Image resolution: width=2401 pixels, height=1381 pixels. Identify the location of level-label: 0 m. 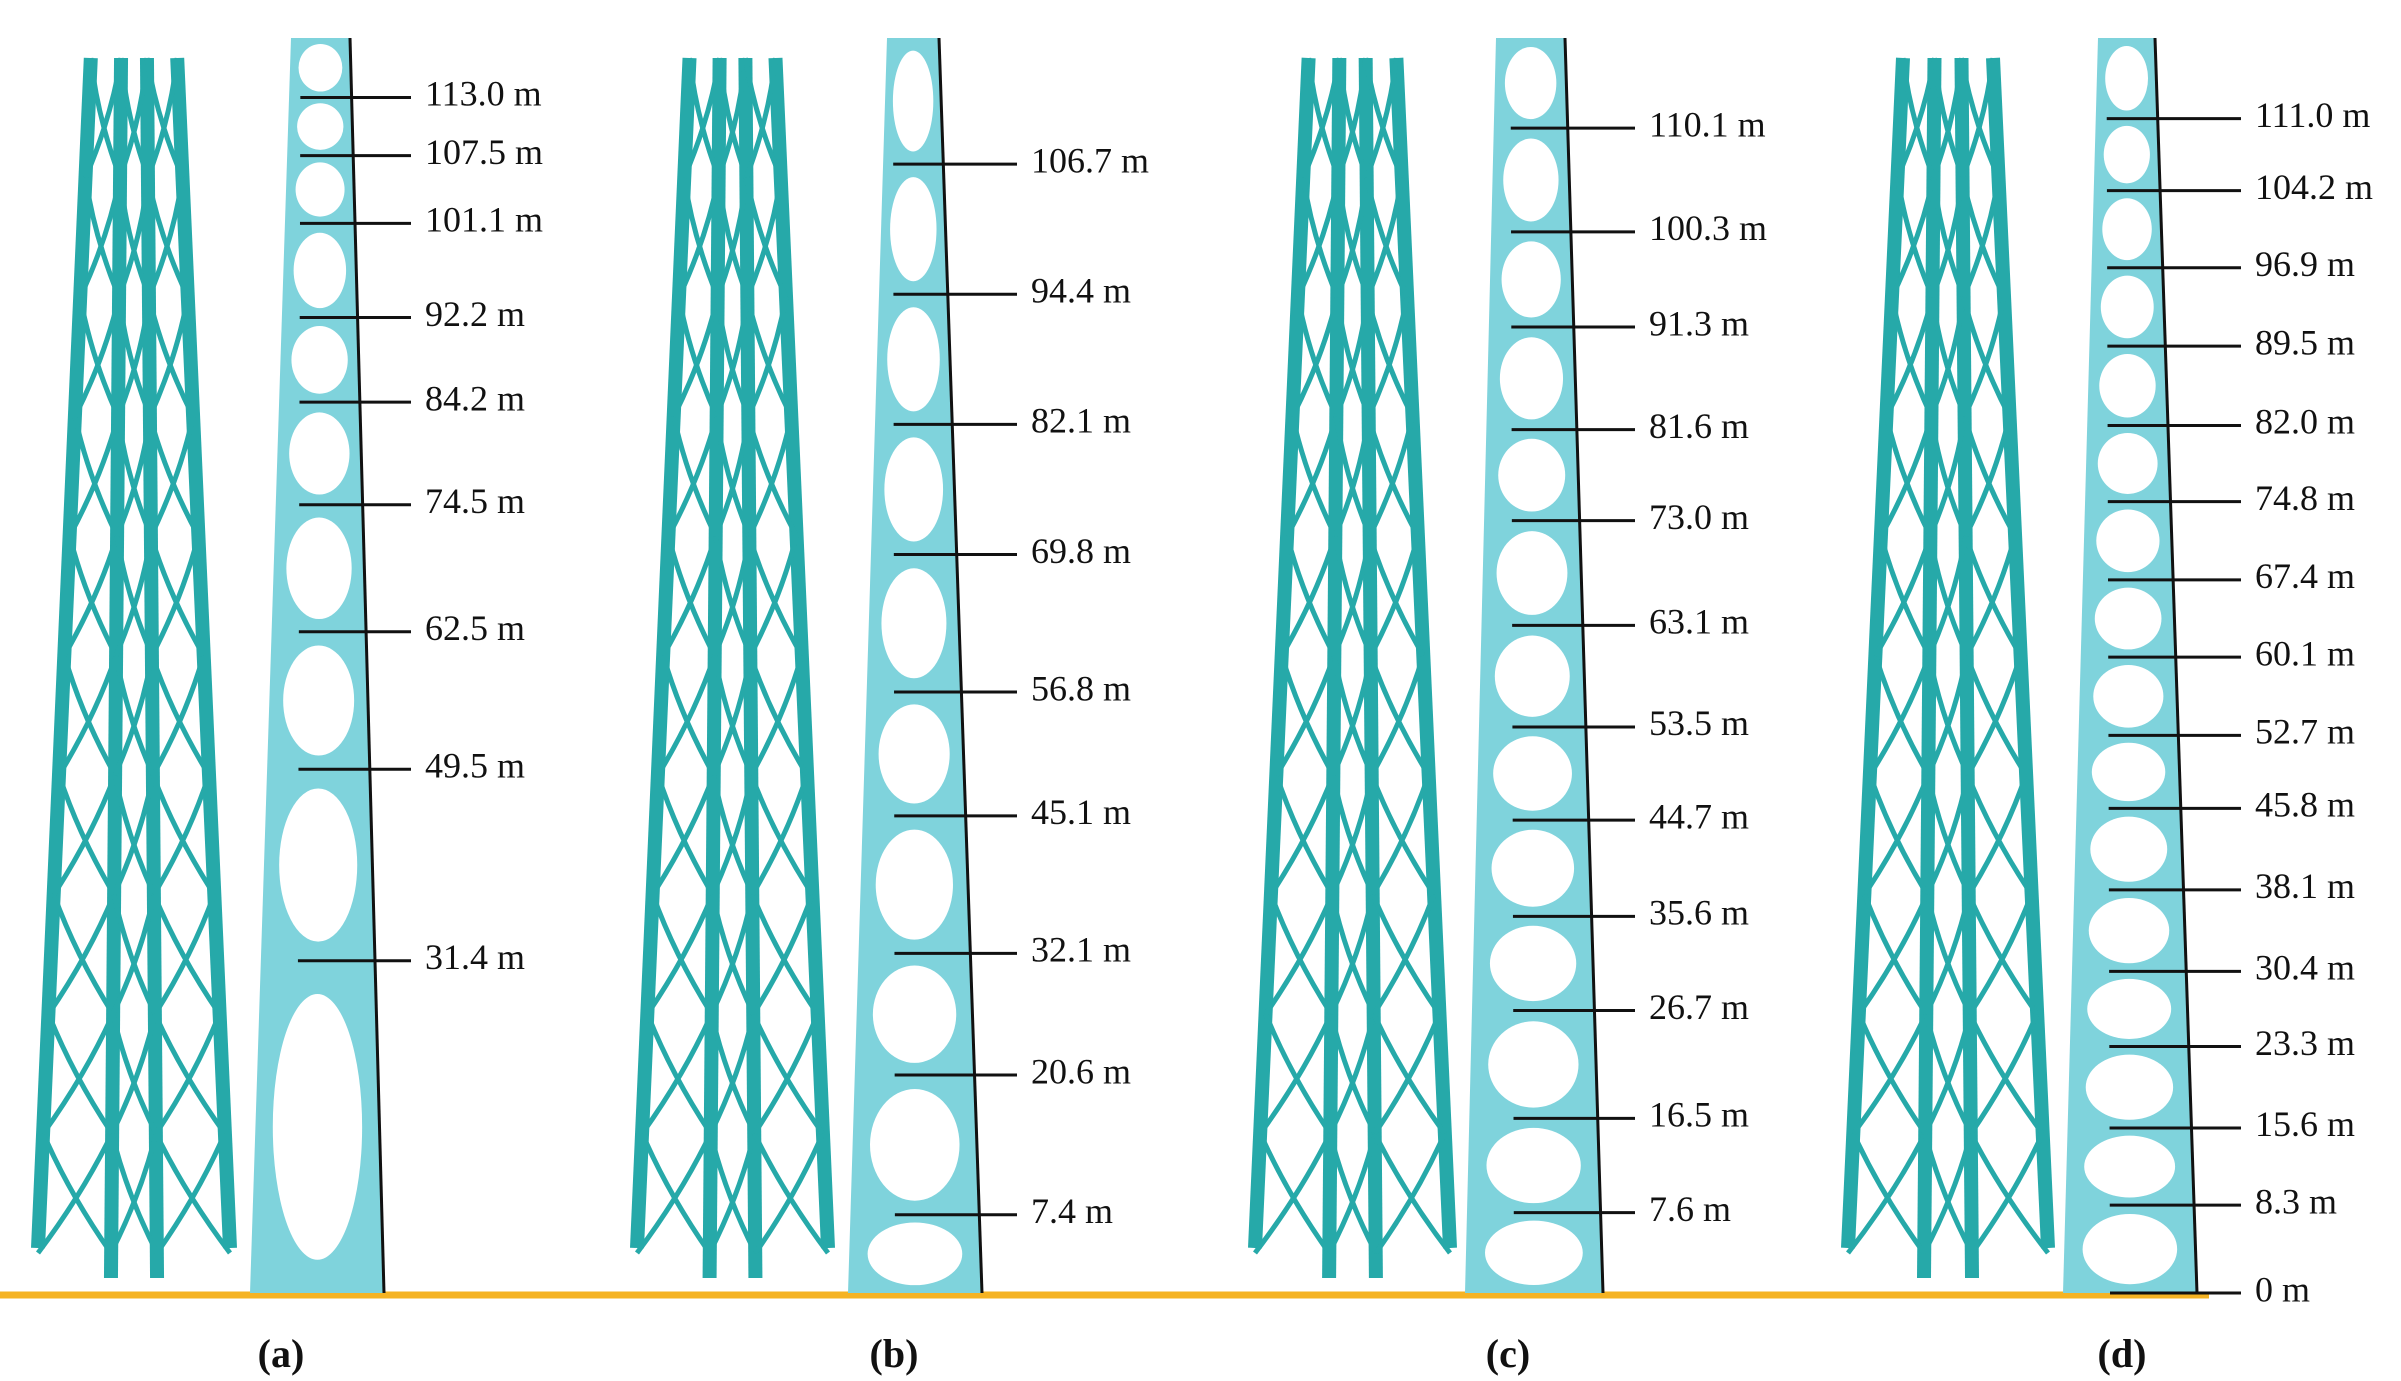
(2282, 1289).